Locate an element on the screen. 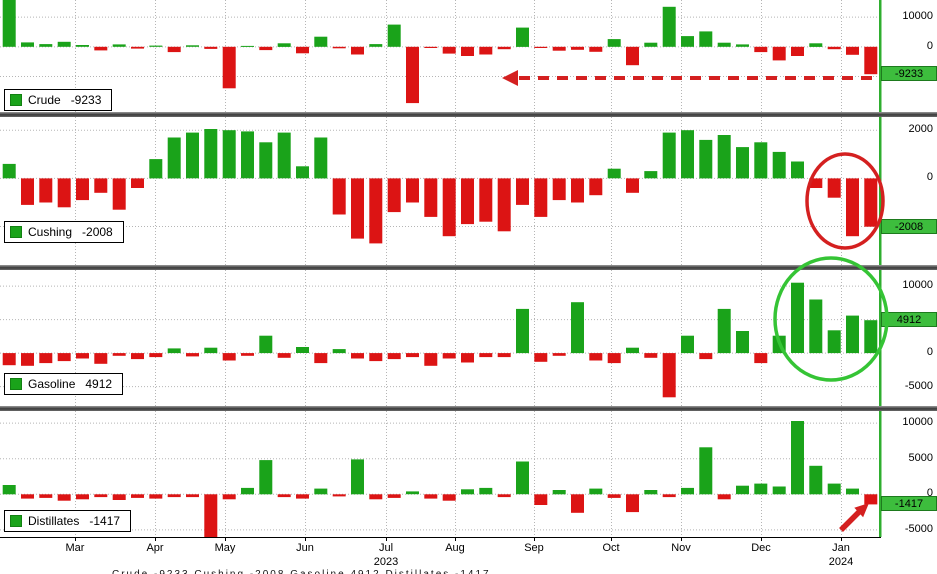 Image resolution: width=937 pixels, height=574 pixels. legend-value: -1417 is located at coordinates (105, 521).